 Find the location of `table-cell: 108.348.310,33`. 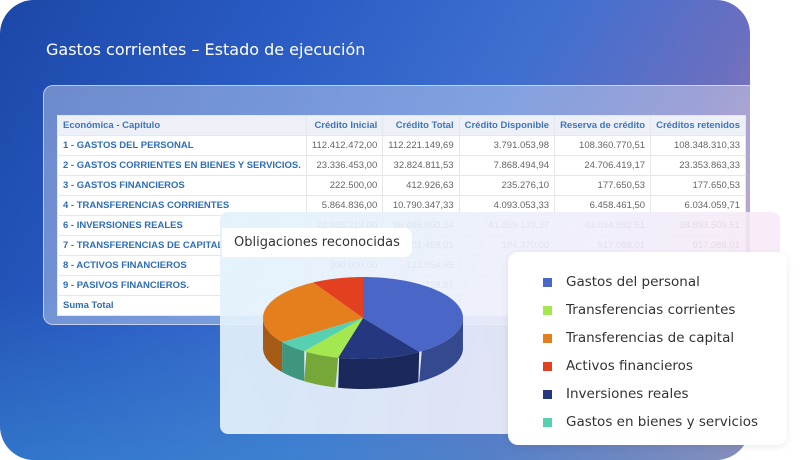

table-cell: 108.348.310,33 is located at coordinates (698, 145).